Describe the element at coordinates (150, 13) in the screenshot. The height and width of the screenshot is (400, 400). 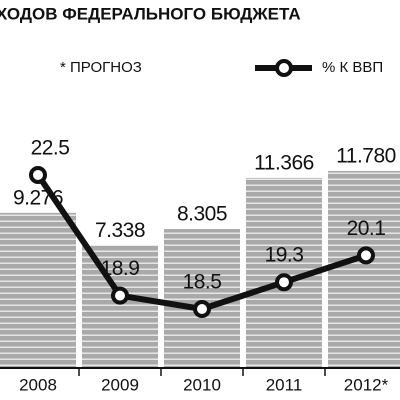
I see `chart-title: ХОДОВ ФЕДЕРАЛЬНОГО БЮДЖЕТА` at that location.